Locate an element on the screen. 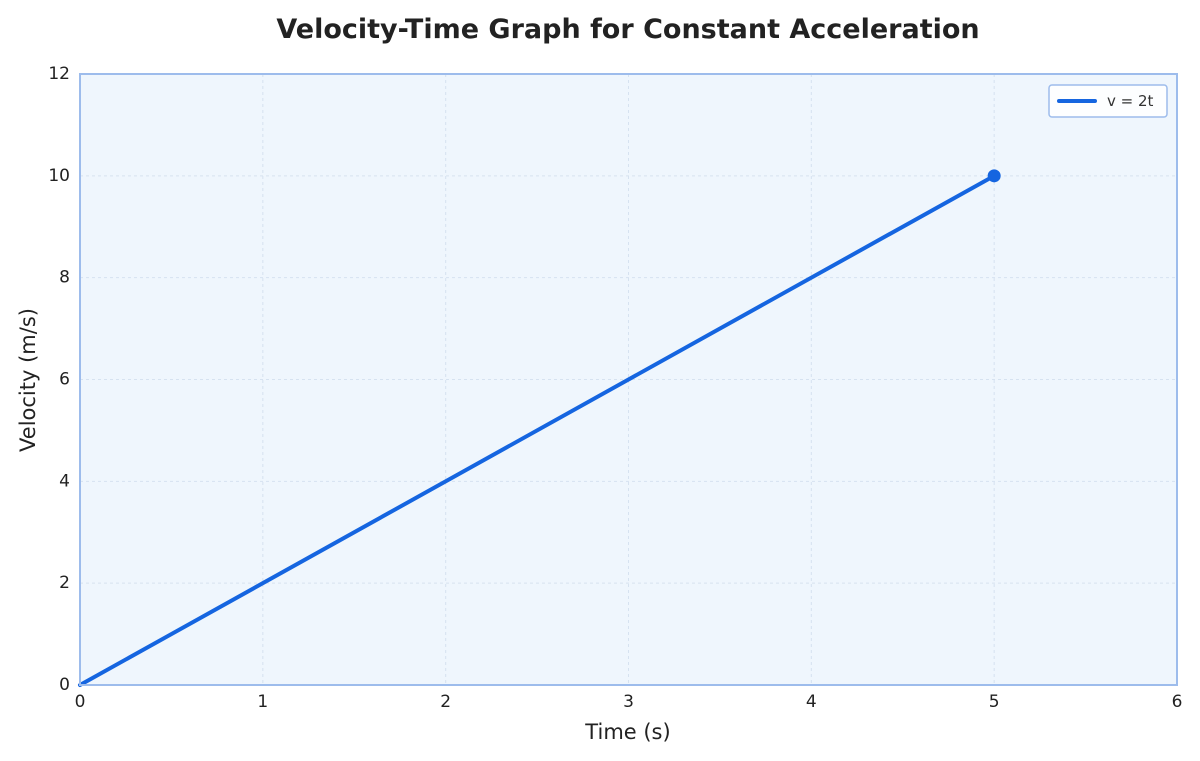 Image resolution: width=1200 pixels, height=761 pixels. x-tick-label: 2 is located at coordinates (445, 702).